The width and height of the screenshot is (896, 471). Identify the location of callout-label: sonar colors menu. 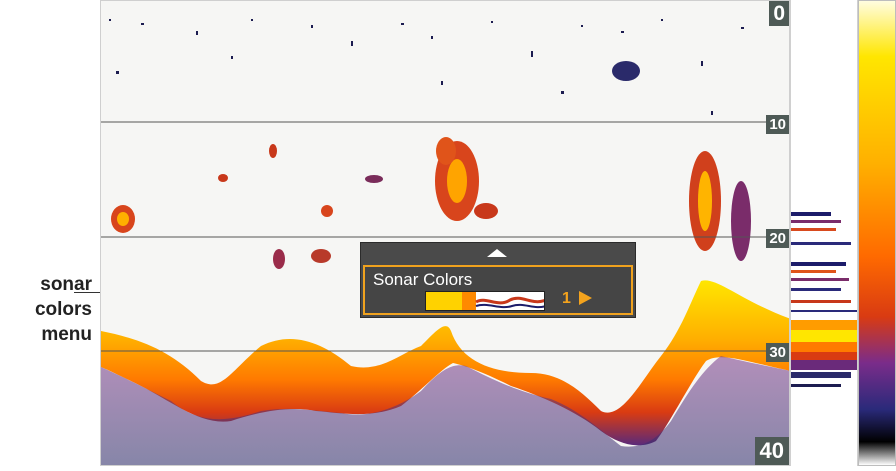
(46, 309).